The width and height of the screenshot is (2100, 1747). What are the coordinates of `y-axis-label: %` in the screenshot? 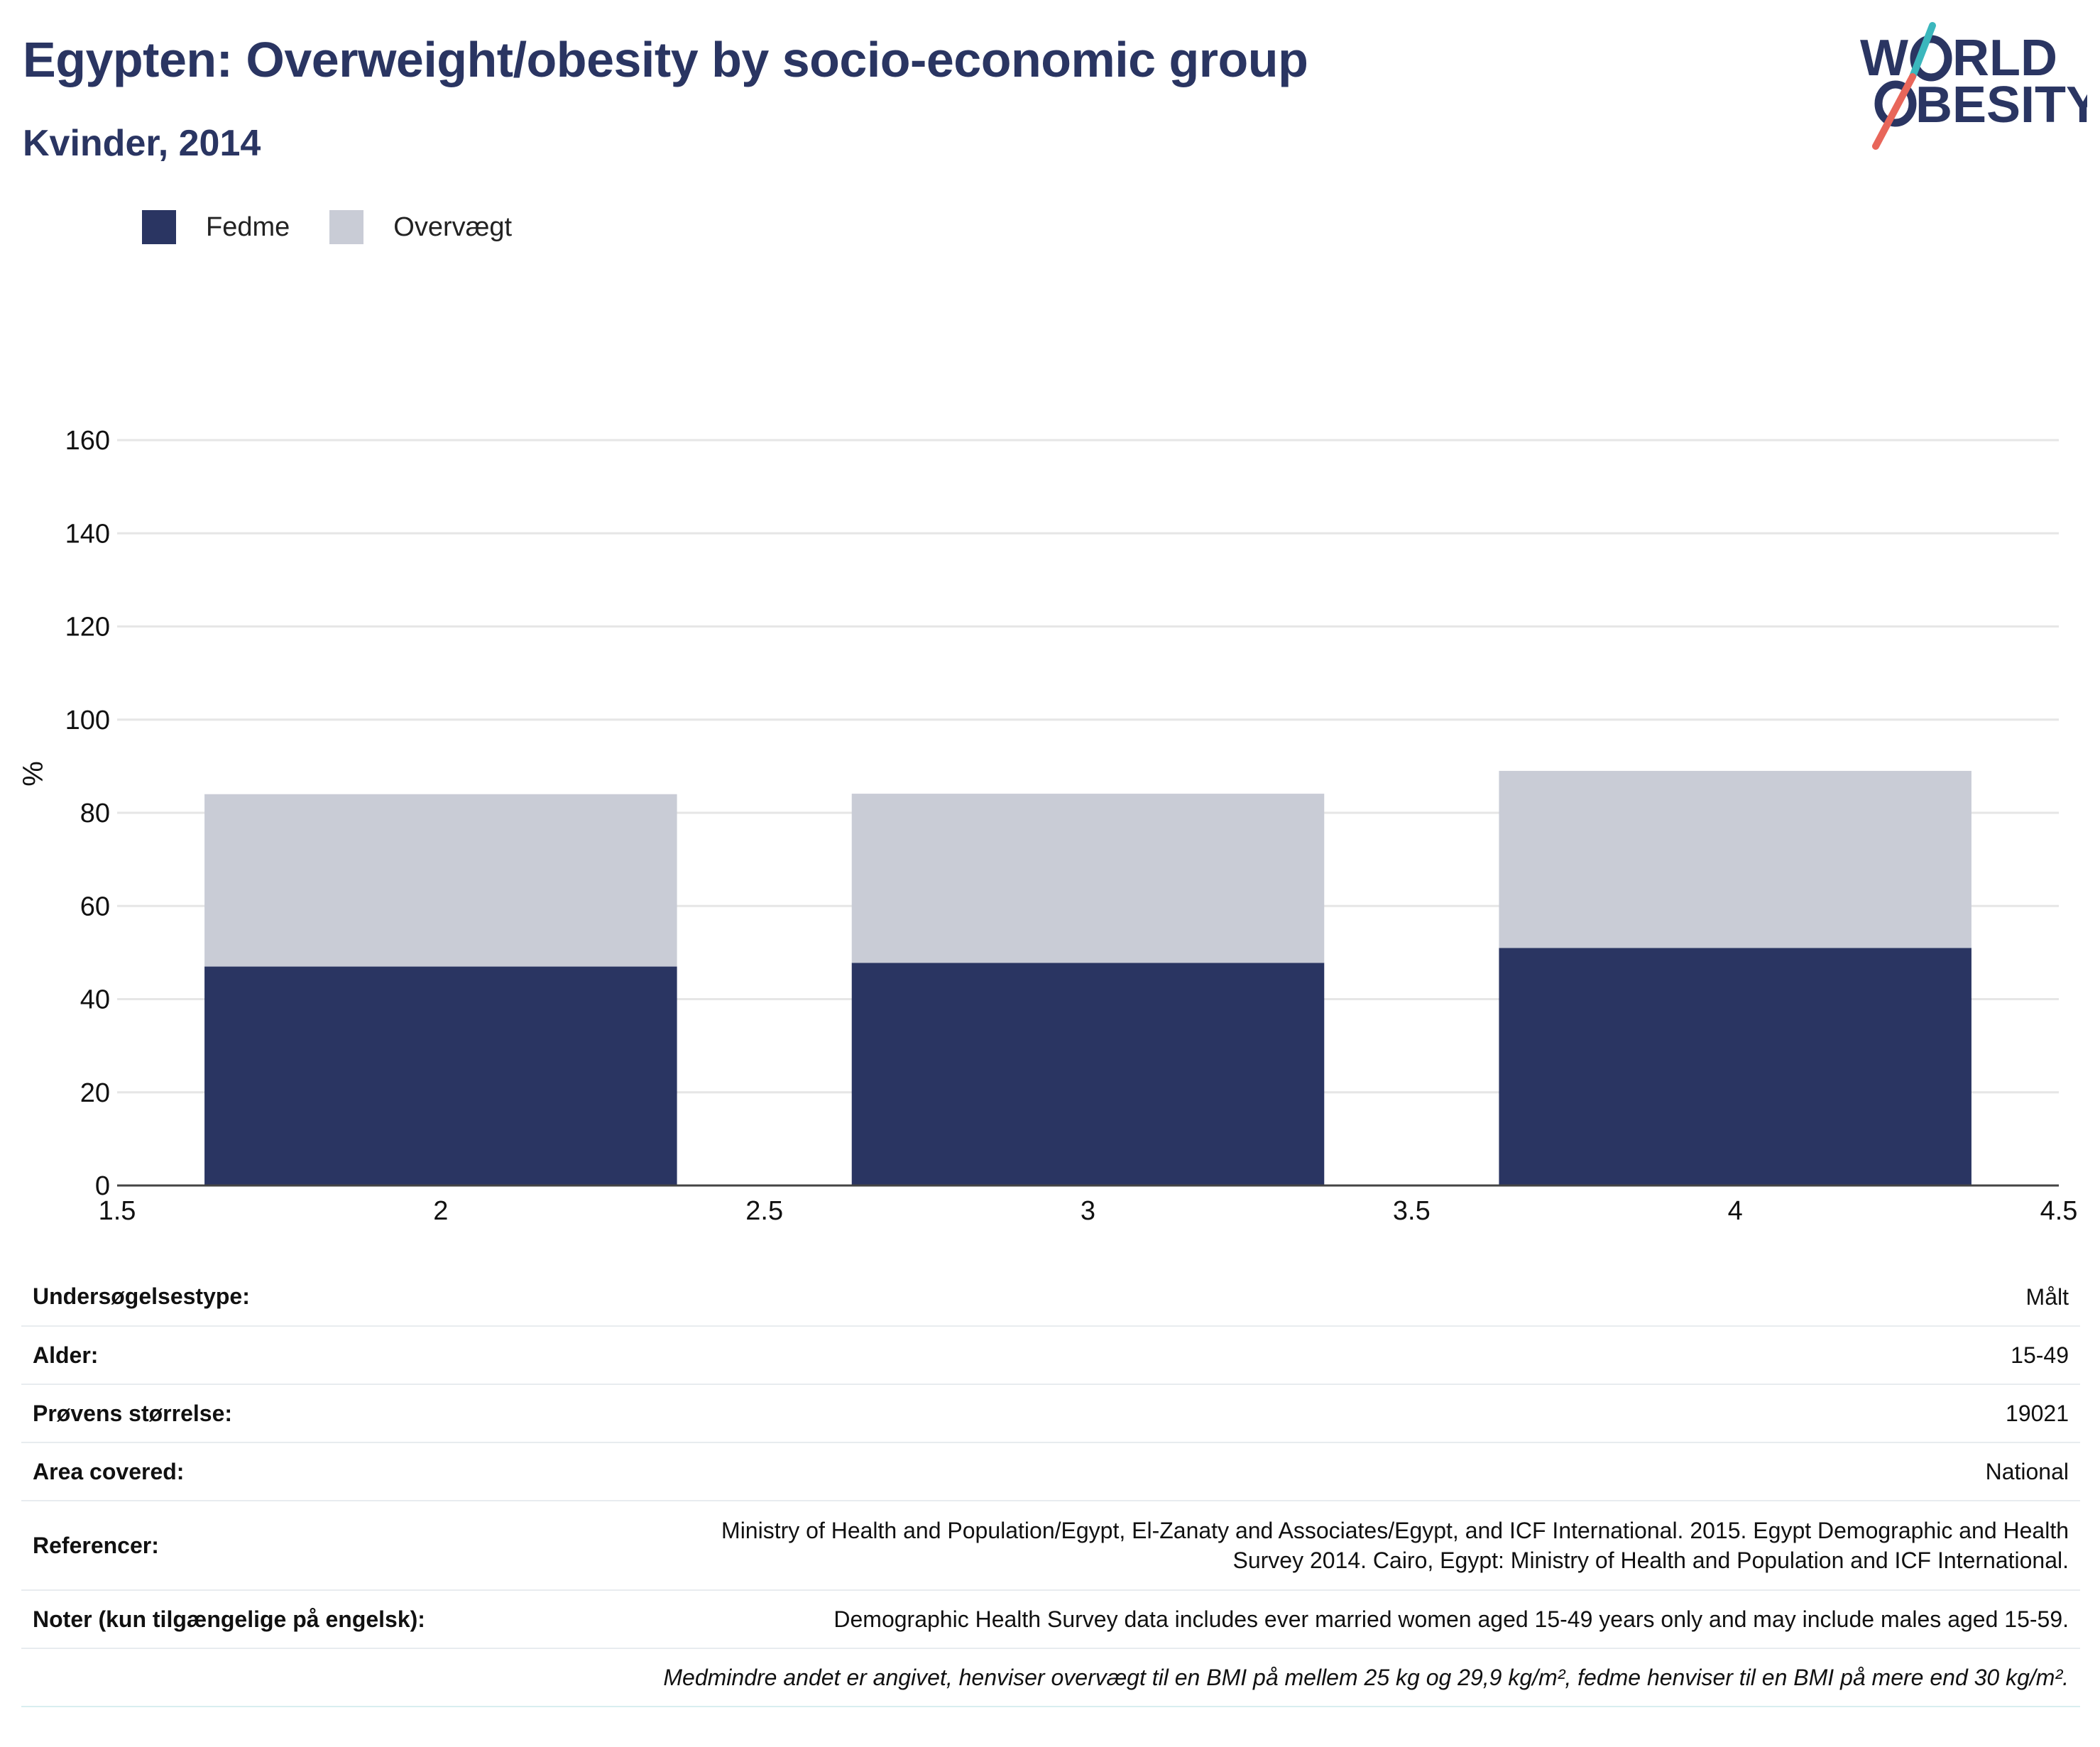 It's located at (33, 774).